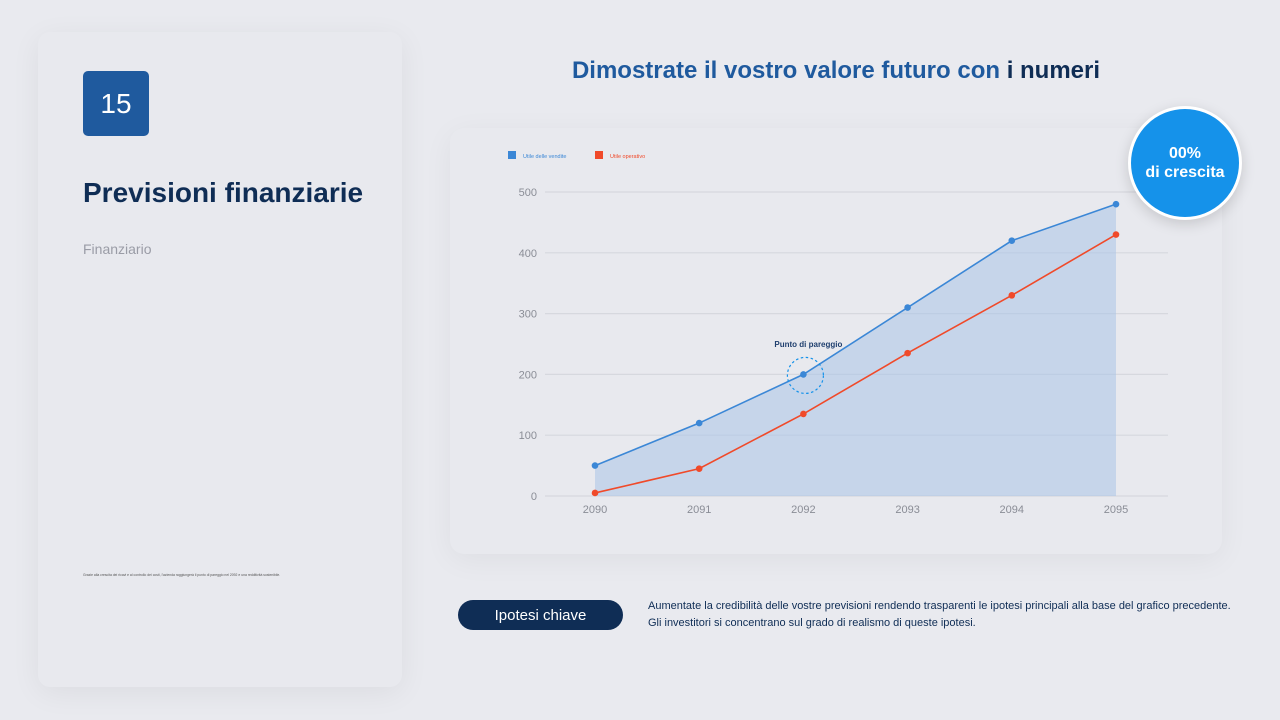 The width and height of the screenshot is (1280, 720). I want to click on y-tick-label: 100, so click(528, 436).